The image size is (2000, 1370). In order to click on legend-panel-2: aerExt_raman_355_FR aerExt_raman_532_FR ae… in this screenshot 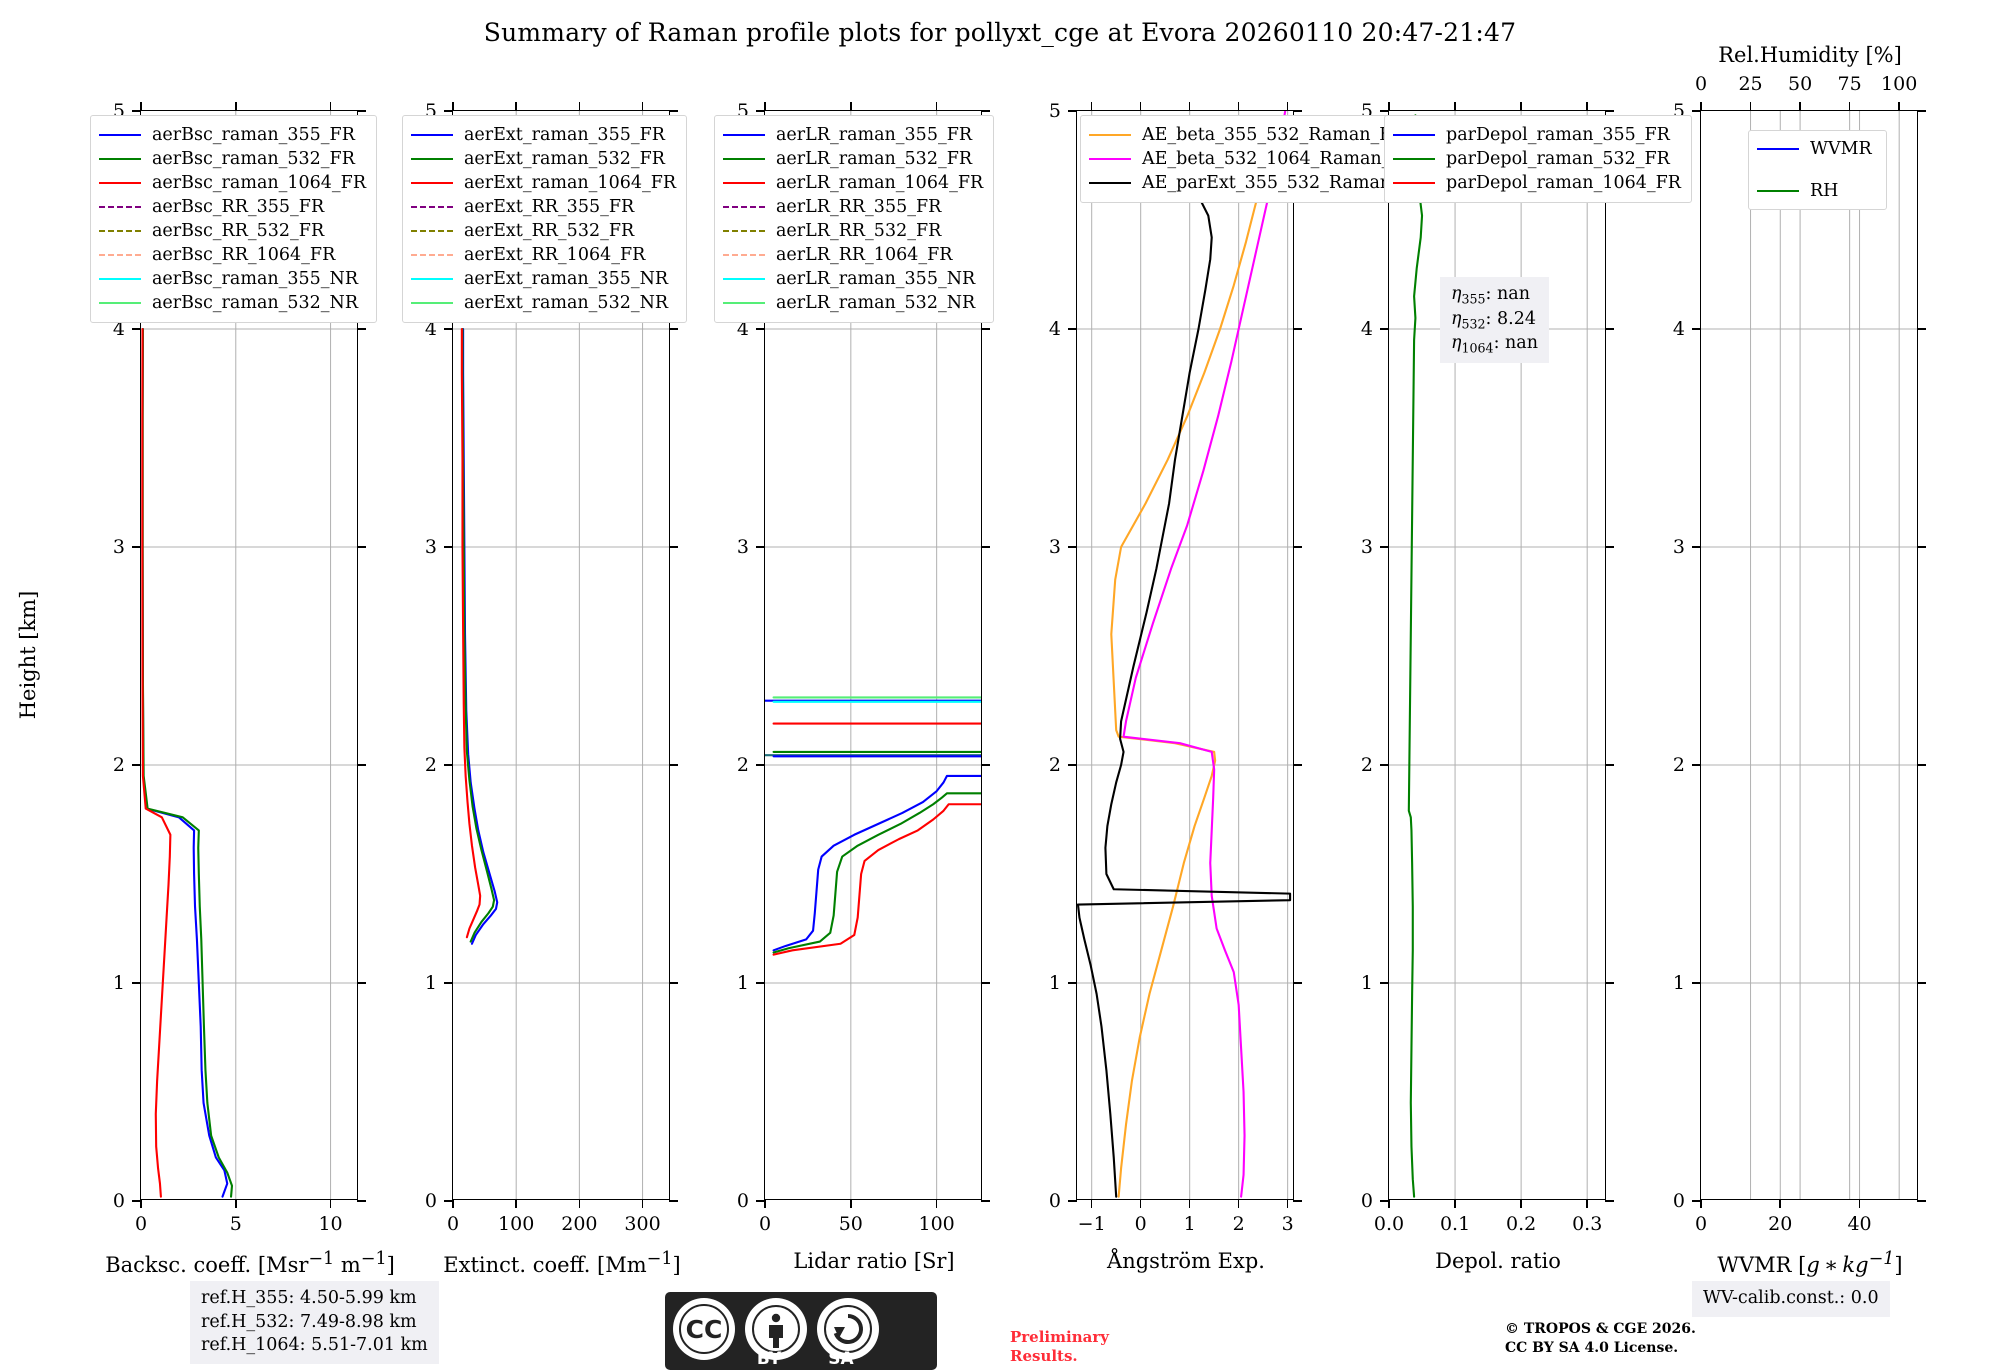, I will do `click(545, 219)`.